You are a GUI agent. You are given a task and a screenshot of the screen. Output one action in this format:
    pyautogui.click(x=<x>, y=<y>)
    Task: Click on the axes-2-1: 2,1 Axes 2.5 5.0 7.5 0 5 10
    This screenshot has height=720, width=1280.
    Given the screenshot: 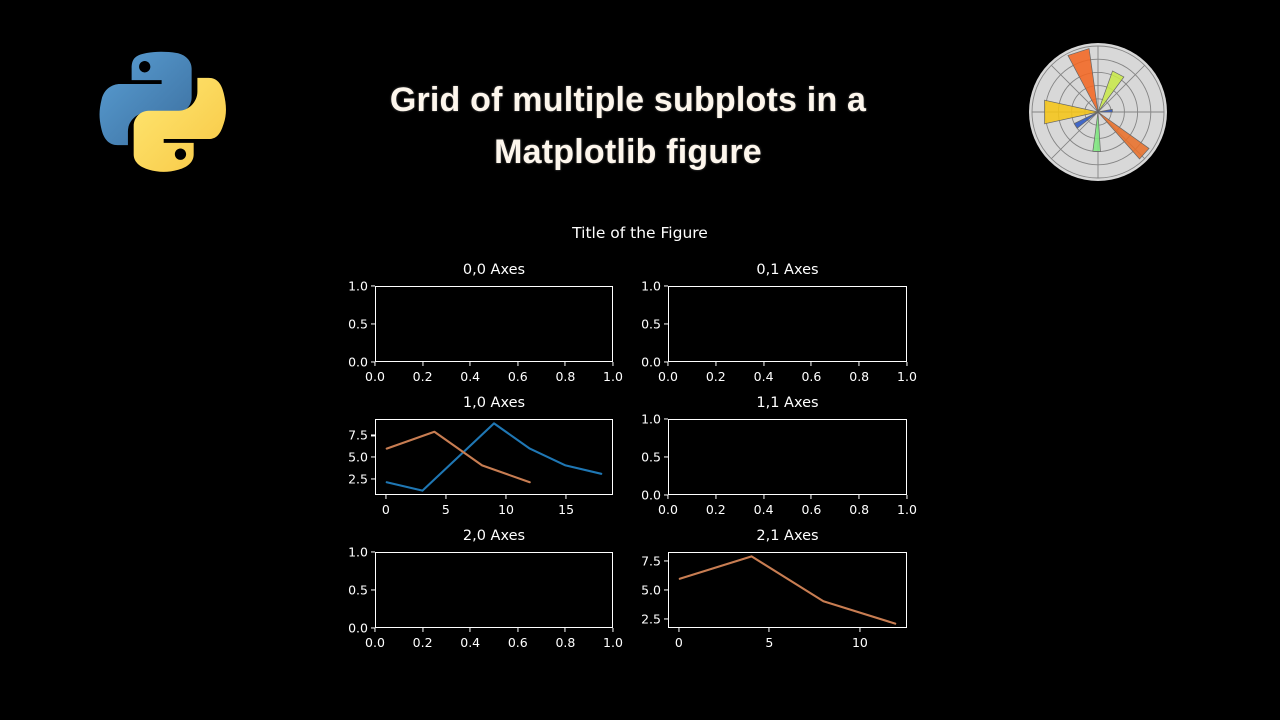 What is the action you would take?
    pyautogui.click(x=774, y=589)
    